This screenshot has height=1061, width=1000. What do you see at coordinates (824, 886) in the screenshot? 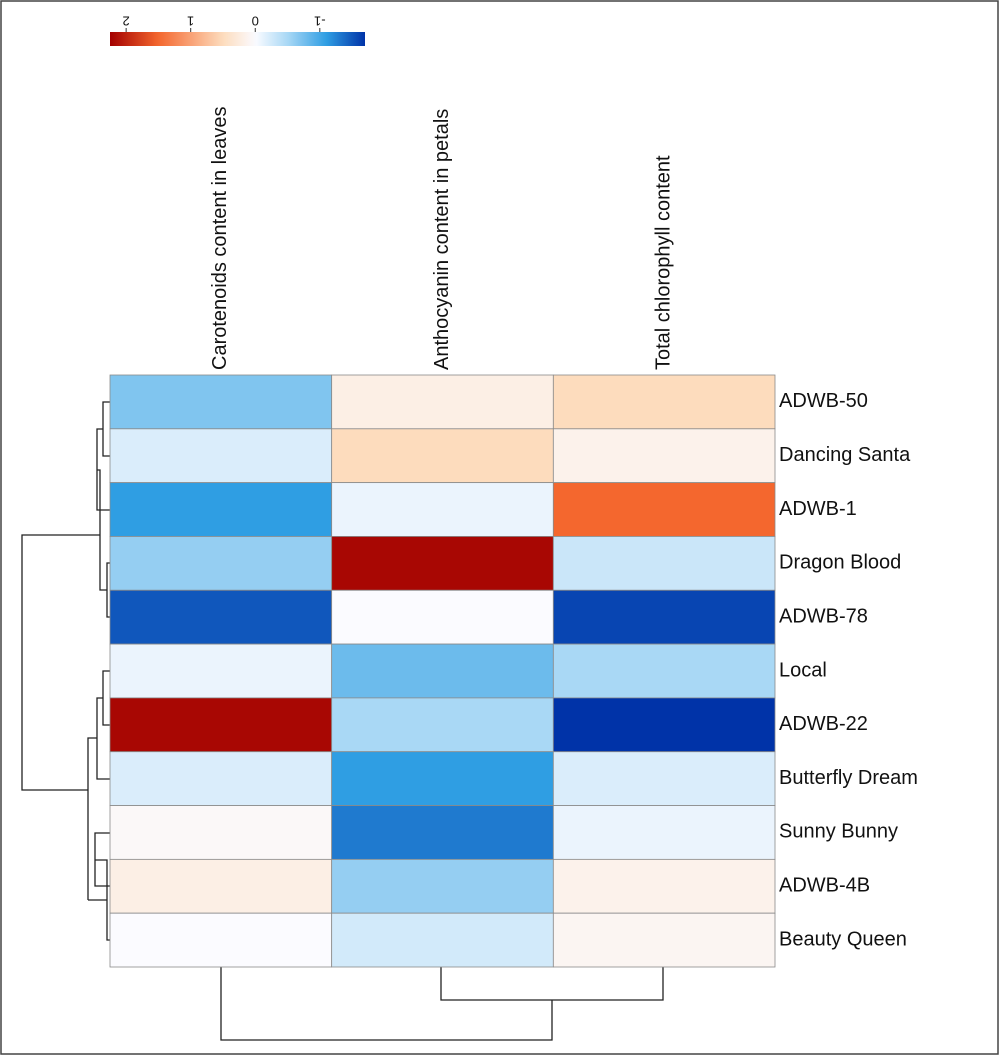
I see `row-label: ADWB-4B` at bounding box center [824, 886].